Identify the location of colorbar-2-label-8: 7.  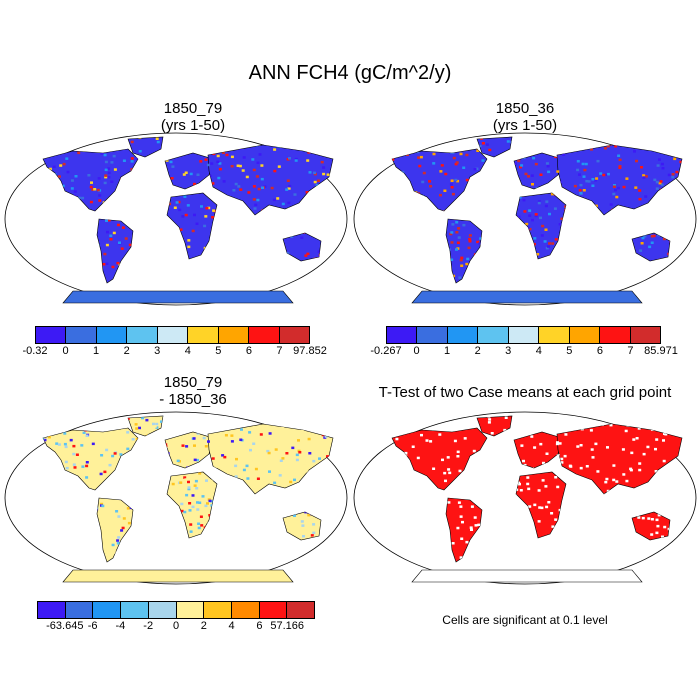
(630, 351).